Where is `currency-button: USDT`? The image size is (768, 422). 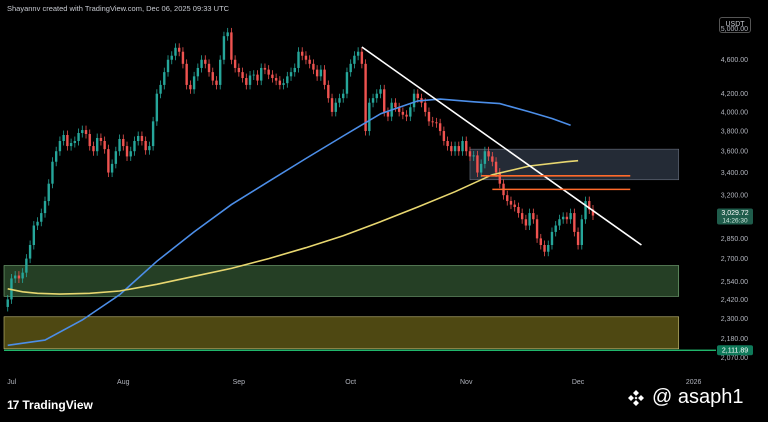
currency-button: USDT is located at coordinates (735, 25).